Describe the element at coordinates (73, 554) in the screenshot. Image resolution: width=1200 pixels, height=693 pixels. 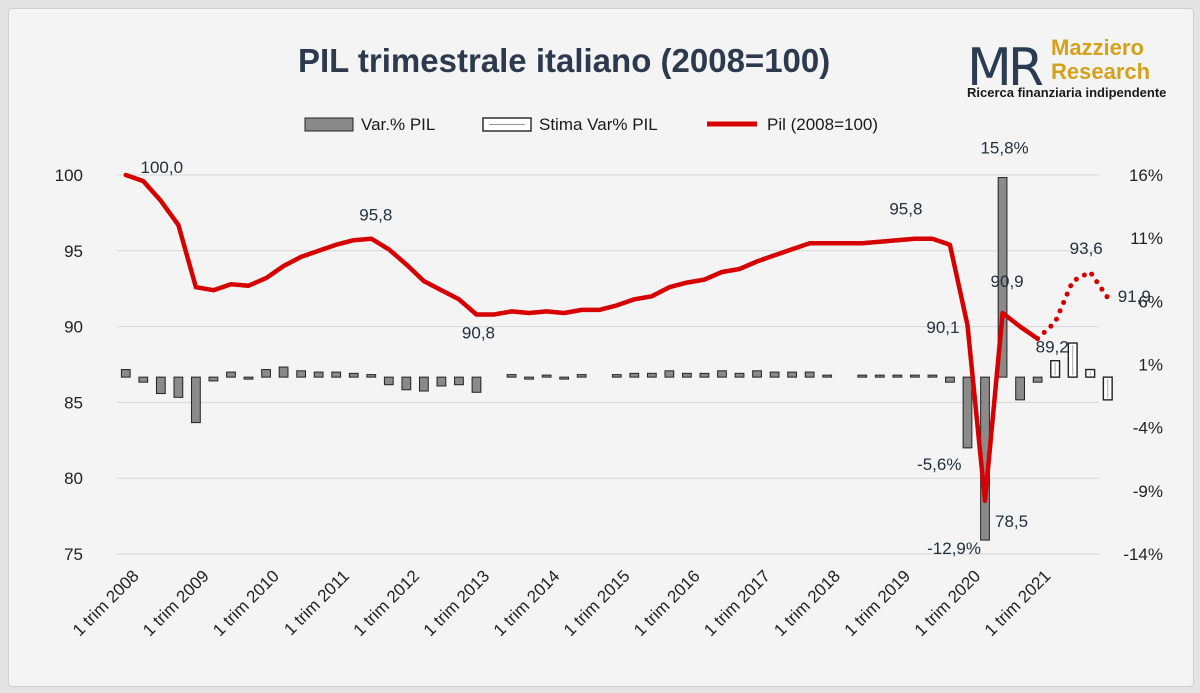
I see `left-axis-tick-label: 75` at that location.